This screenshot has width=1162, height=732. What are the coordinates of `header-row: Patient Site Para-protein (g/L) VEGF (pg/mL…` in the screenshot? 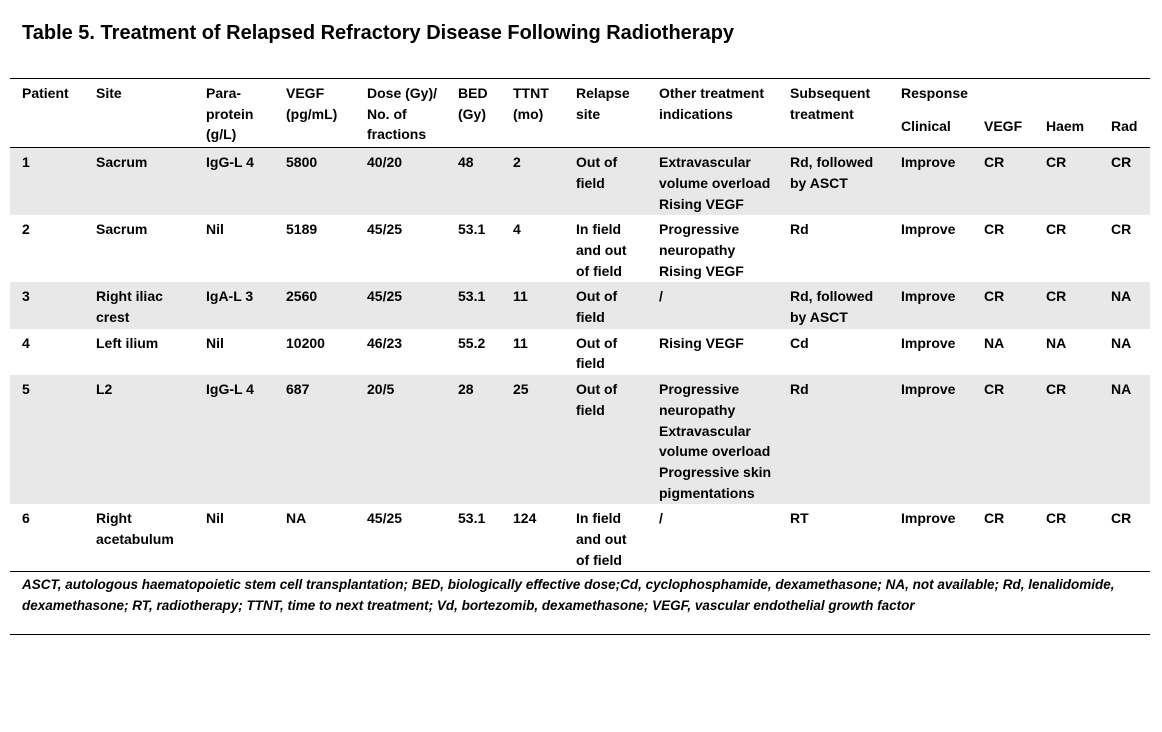 It's located at (580, 114).